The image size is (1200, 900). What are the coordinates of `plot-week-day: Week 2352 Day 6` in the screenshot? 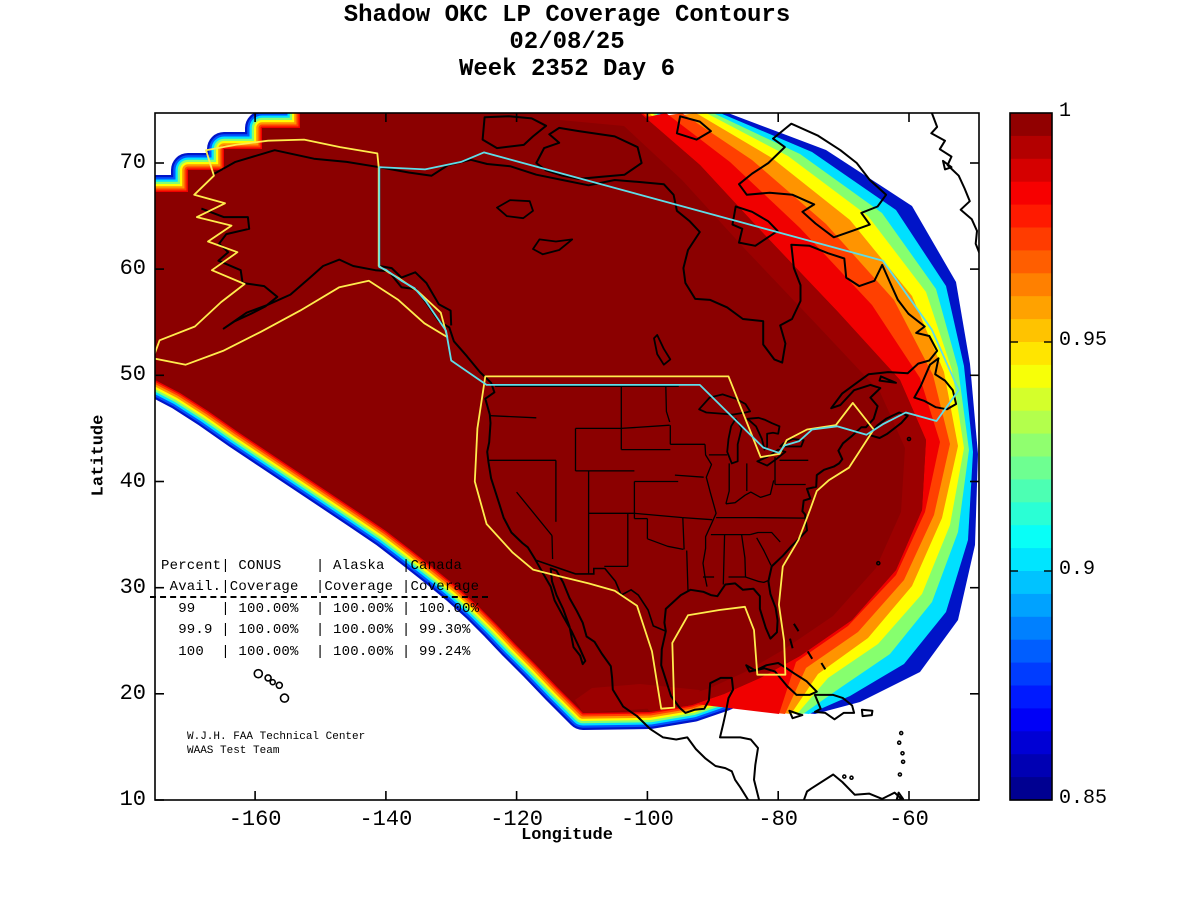 It's located at (567, 69).